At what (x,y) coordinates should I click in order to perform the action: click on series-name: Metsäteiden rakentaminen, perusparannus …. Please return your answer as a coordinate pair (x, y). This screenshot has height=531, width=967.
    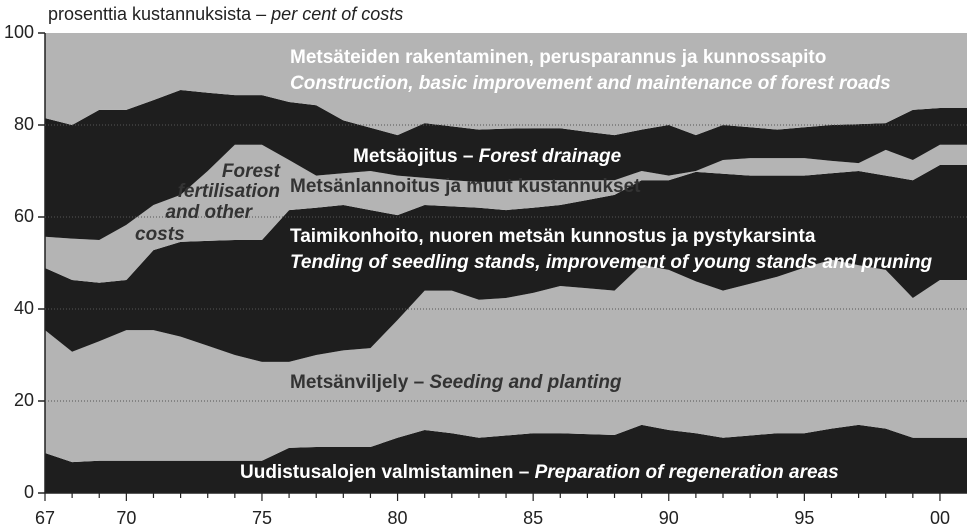
    Looking at the image, I should click on (558, 57).